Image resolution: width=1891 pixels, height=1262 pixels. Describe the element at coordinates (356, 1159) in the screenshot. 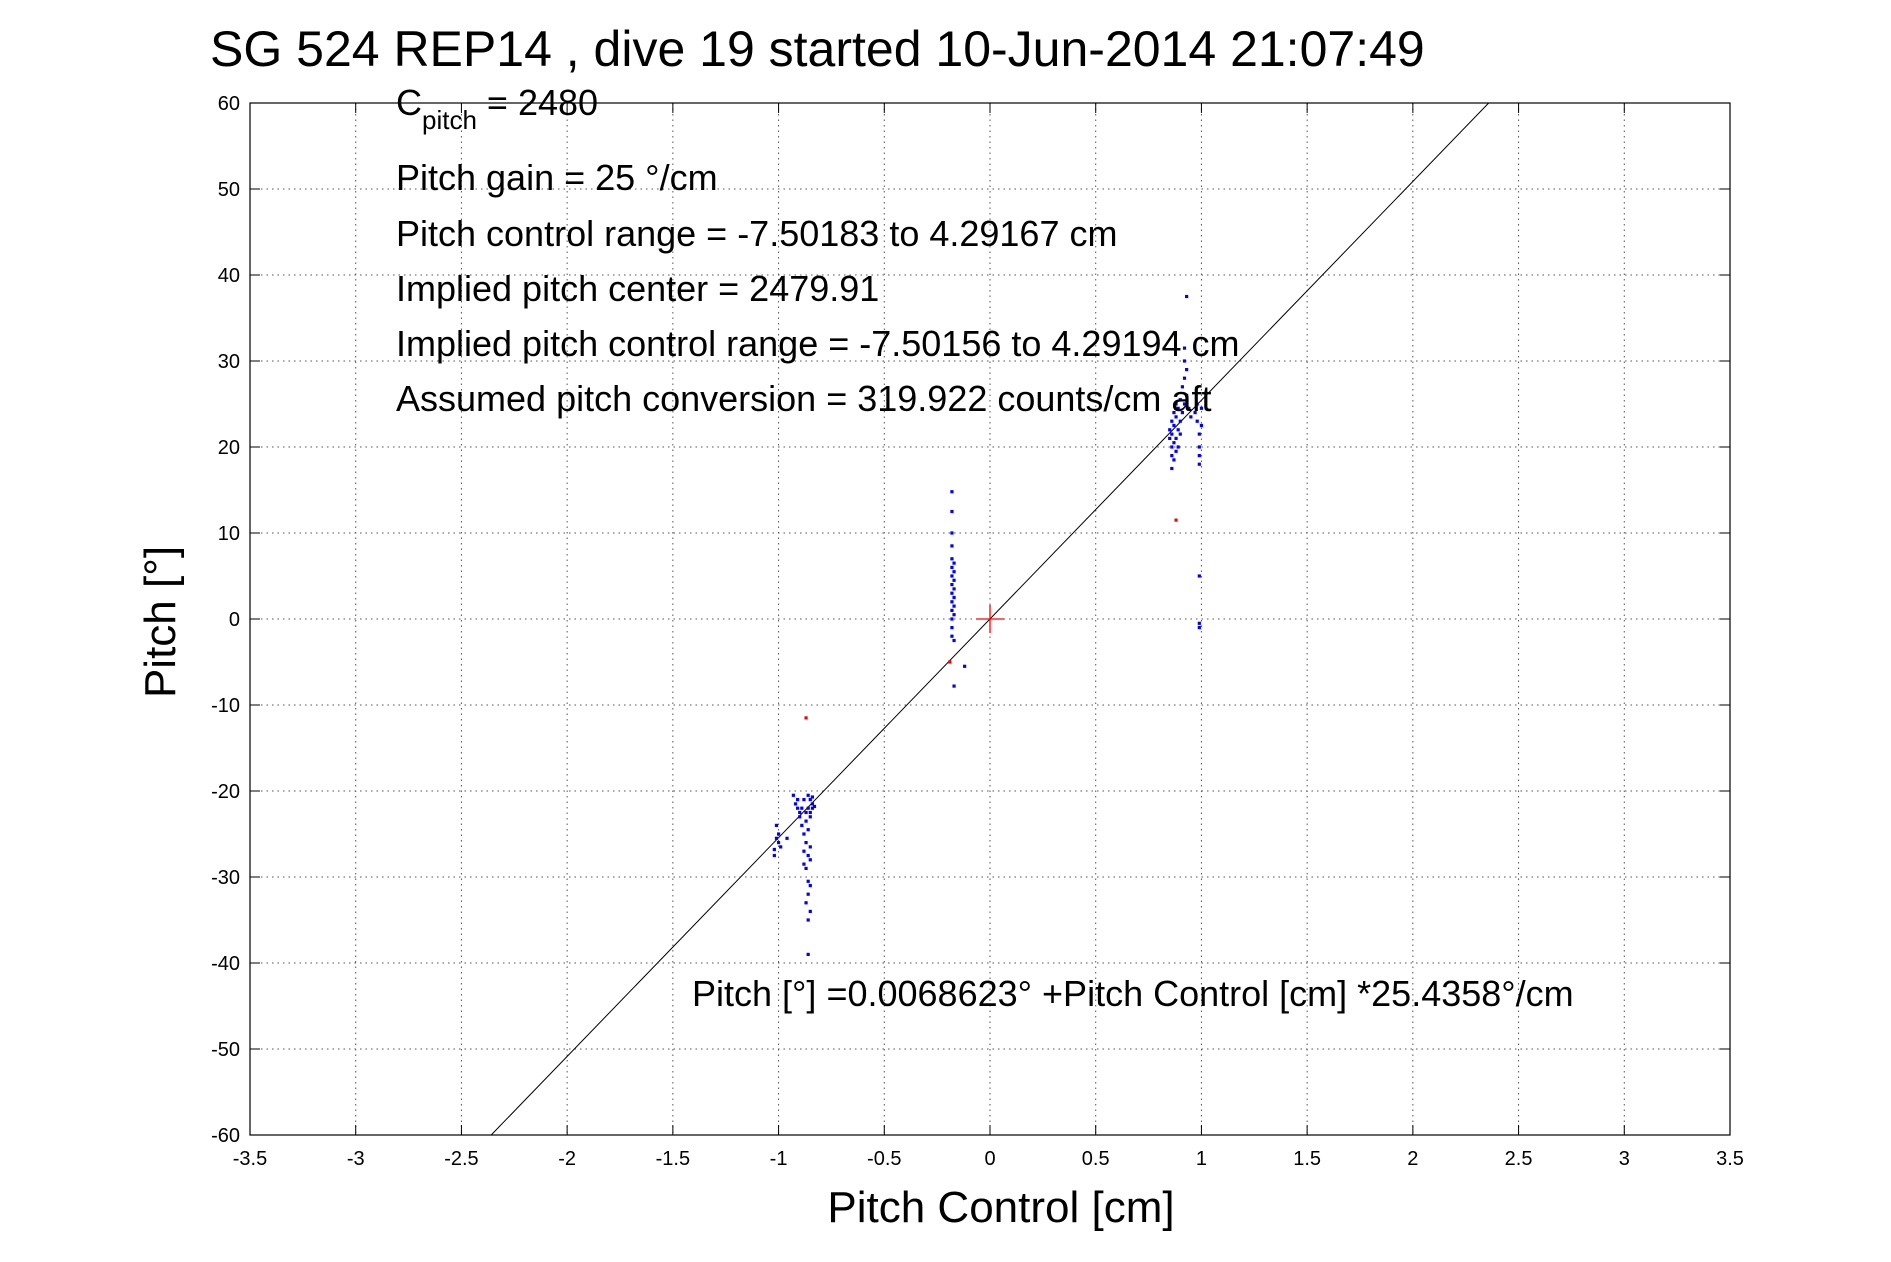

I see `x-tick-label: -3` at that location.